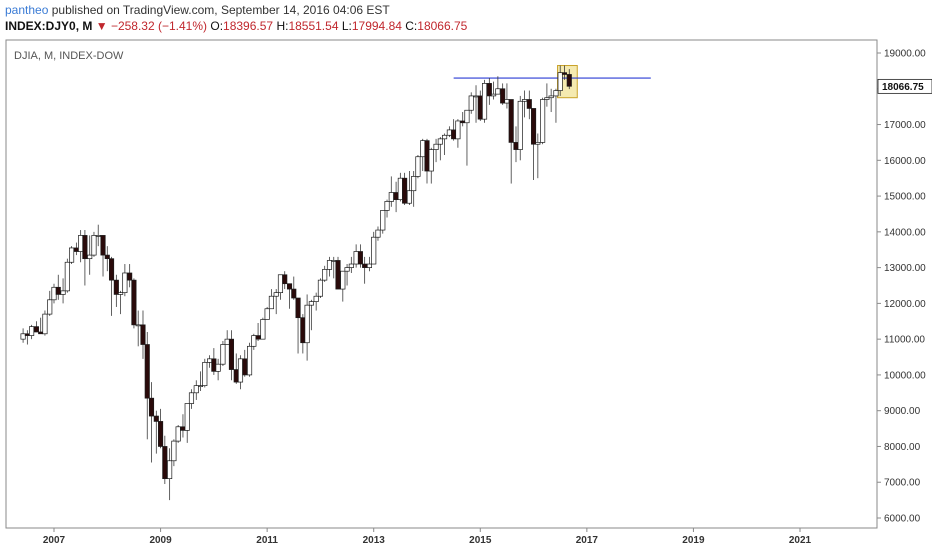 This screenshot has height=550, width=932. I want to click on high-value: 18551.54, so click(313, 26).